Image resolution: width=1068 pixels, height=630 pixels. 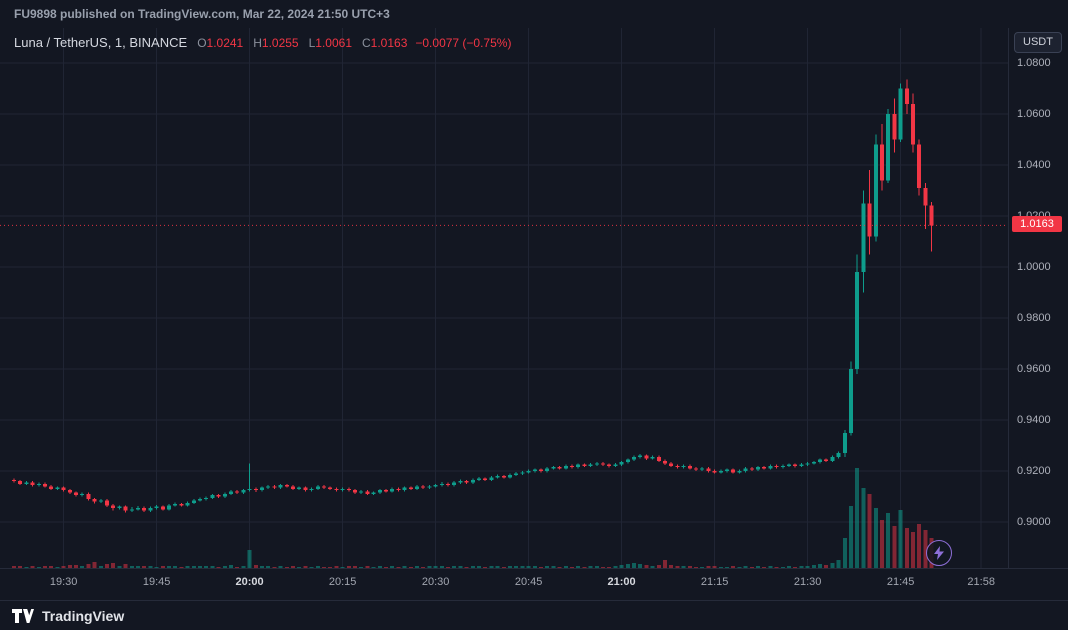 What do you see at coordinates (528, 582) in the screenshot?
I see `time-tick-label: 20:45` at bounding box center [528, 582].